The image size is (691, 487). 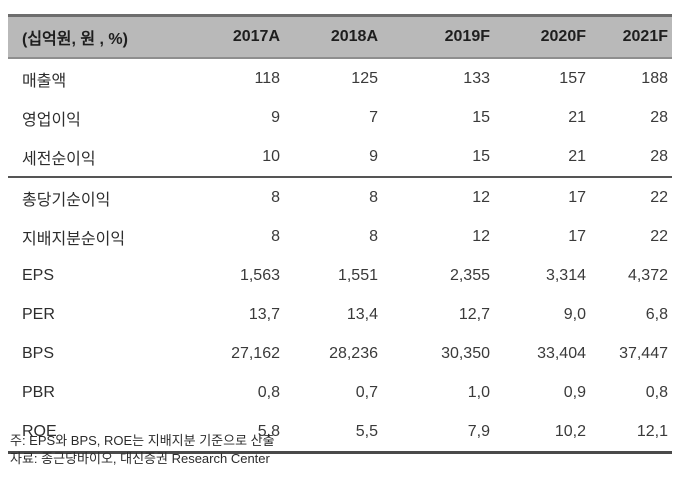 What do you see at coordinates (631, 433) in the screenshot?
I see `cell-value: 12,1` at bounding box center [631, 433].